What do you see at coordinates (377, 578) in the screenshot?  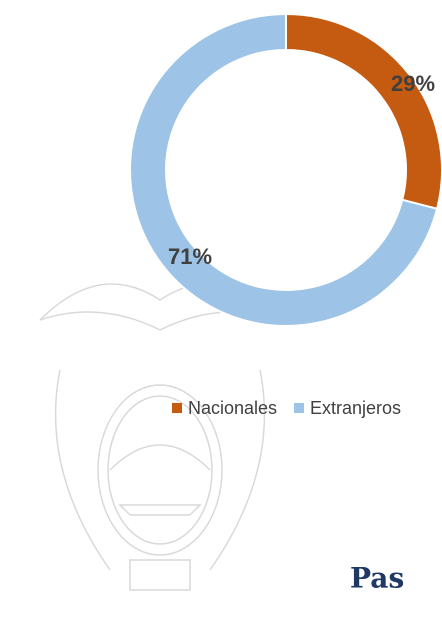 I see `heading-fragment: Pas` at bounding box center [377, 578].